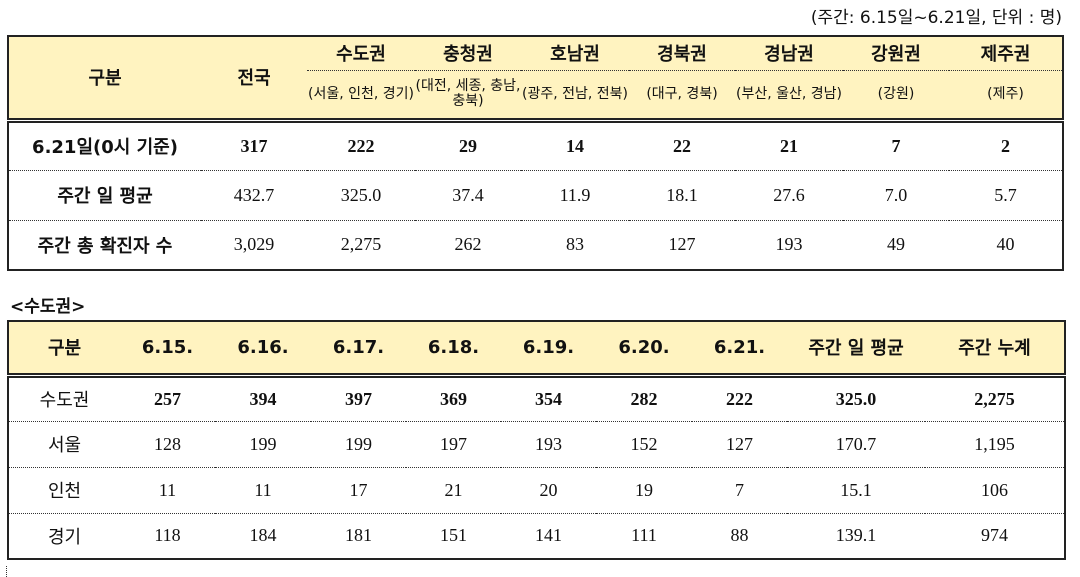 The height and width of the screenshot is (577, 1080). Describe the element at coordinates (453, 349) in the screenshot. I see `header-cell: 6.18.` at that location.